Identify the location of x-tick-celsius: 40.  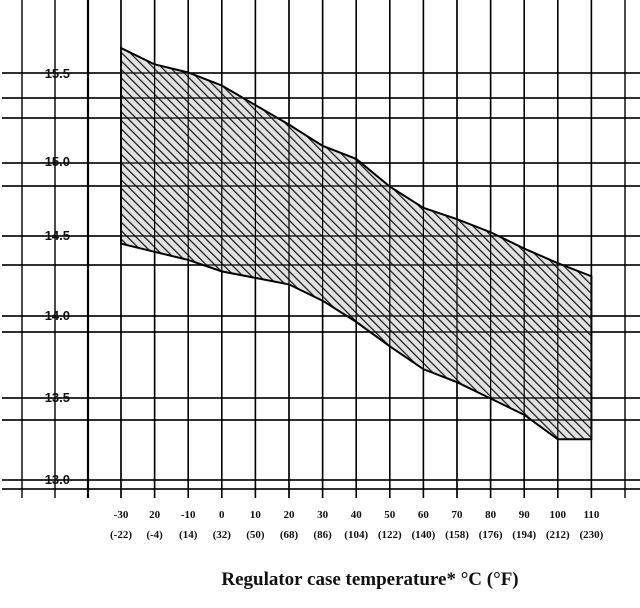
(357, 515).